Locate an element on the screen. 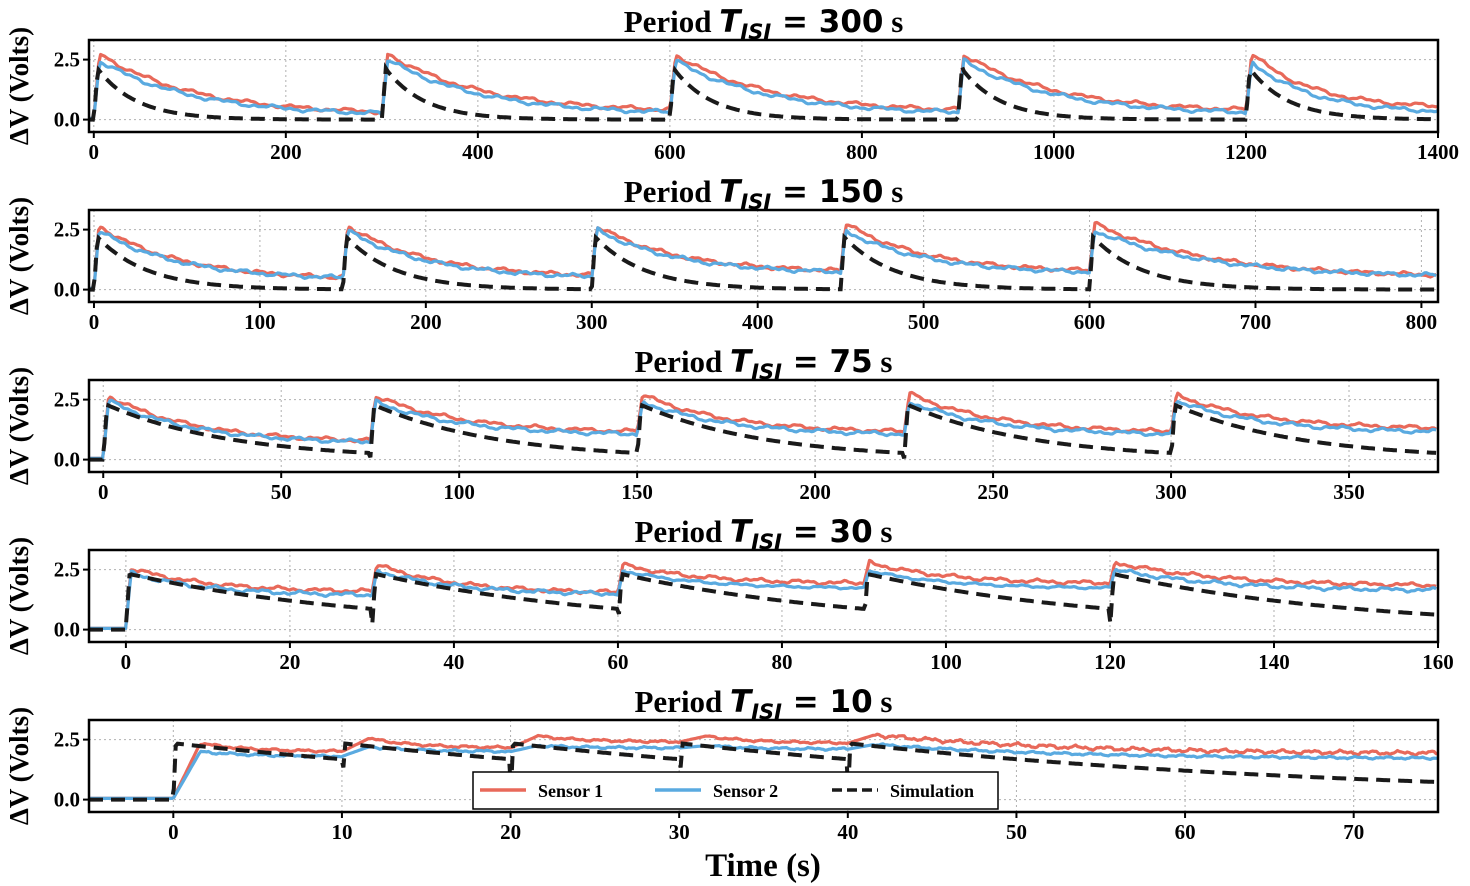  x-tick-label: 140 is located at coordinates (1274, 662).